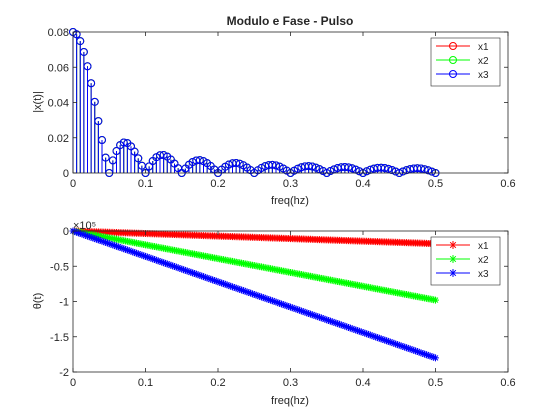 The height and width of the screenshot is (420, 560). What do you see at coordinates (73, 383) in the screenshot?
I see `x-tick-label: 0` at bounding box center [73, 383].